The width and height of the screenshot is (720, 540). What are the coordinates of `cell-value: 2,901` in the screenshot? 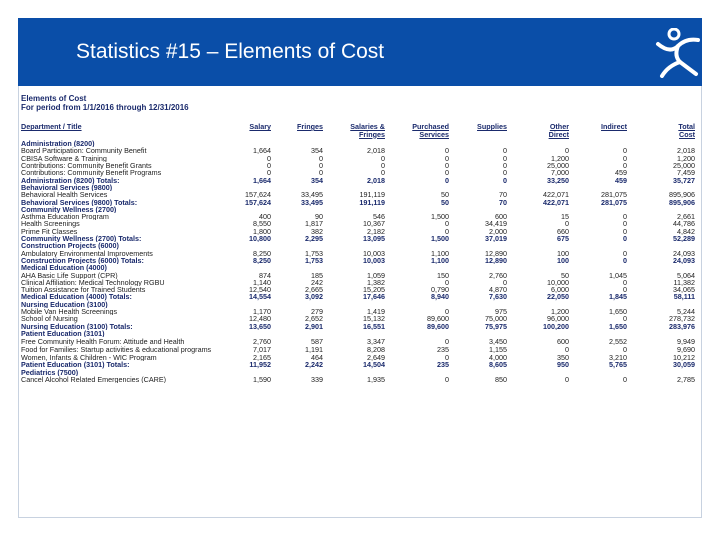 It's located at (314, 326).